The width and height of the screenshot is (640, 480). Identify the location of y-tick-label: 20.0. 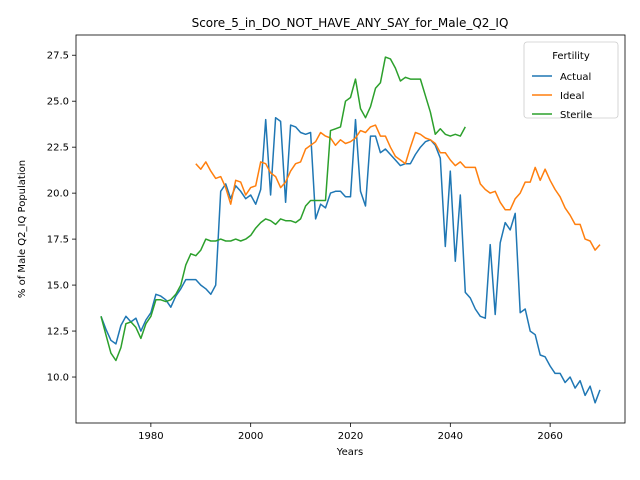
(58, 194).